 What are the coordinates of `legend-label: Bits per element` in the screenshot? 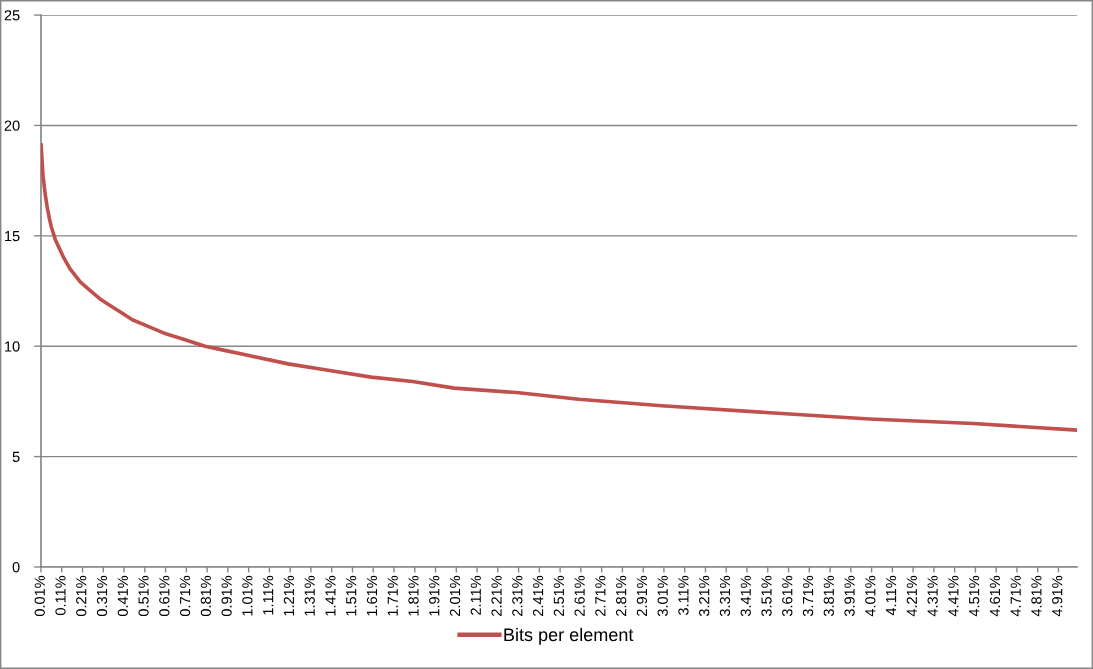 It's located at (569, 636).